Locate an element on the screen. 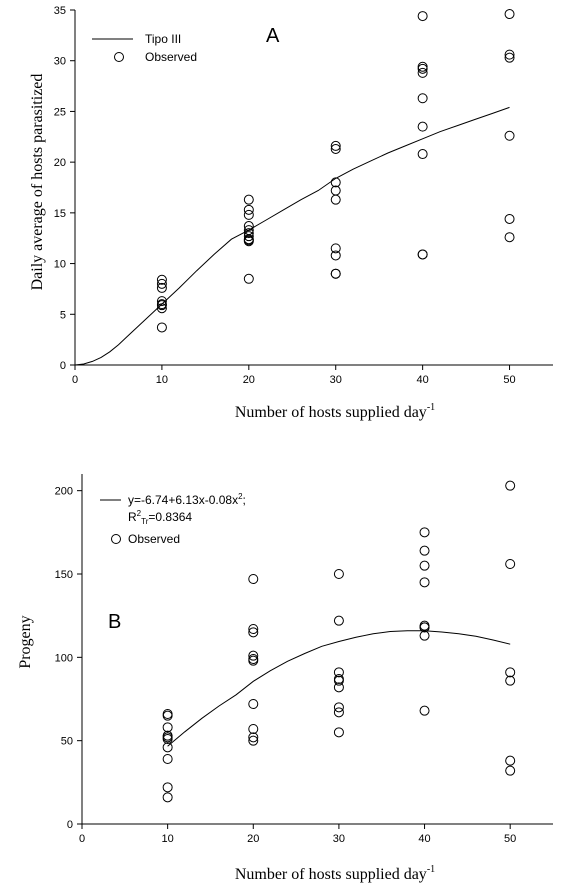 Image resolution: width=583 pixels, height=889 pixels. panel-a-x-axis-title-sup: -1 is located at coordinates (431, 407).